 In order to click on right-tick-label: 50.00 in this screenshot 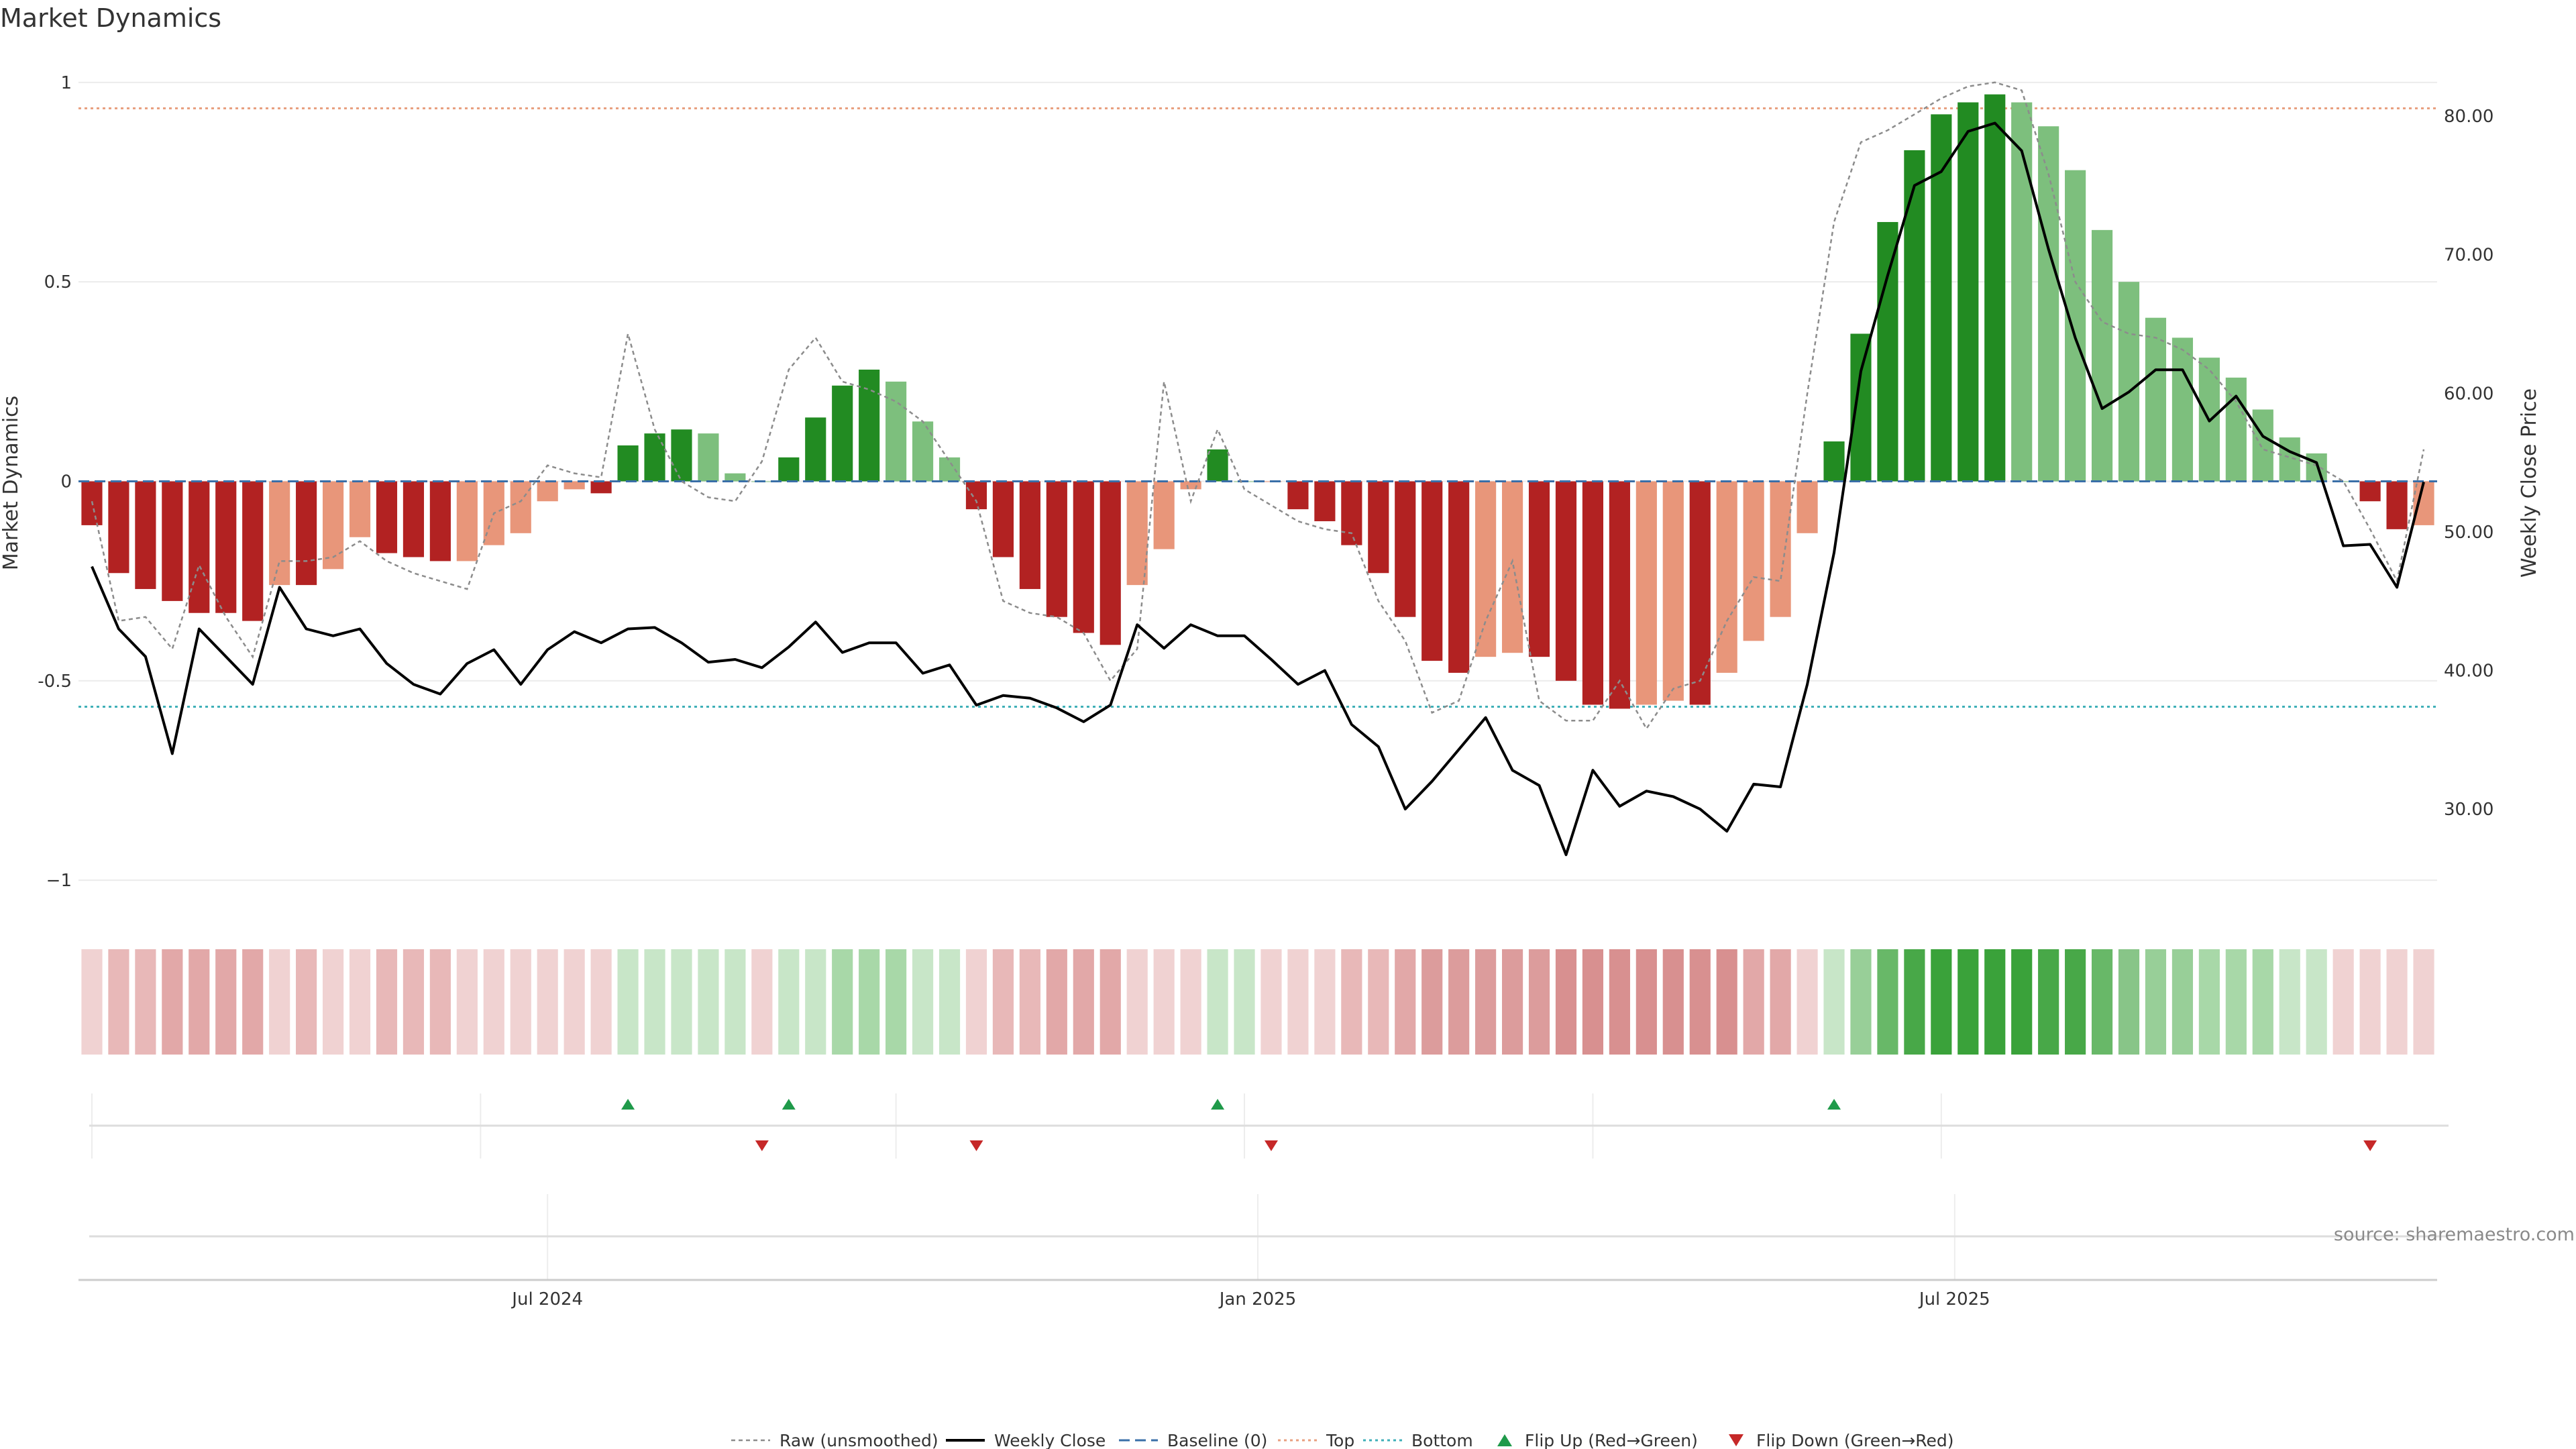, I will do `click(2468, 533)`.